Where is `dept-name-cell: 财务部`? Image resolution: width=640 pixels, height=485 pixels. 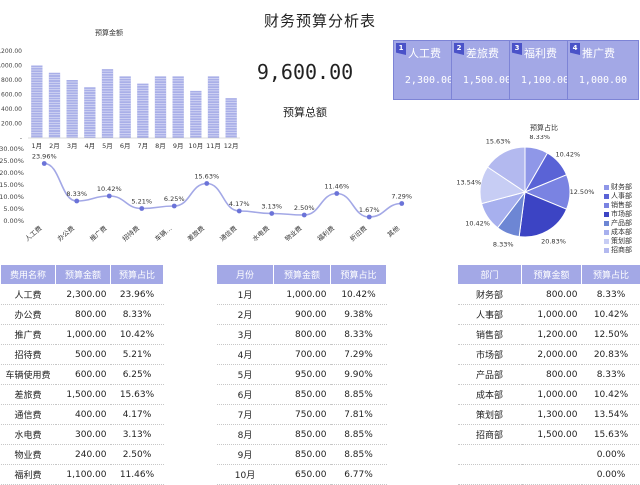 dept-name-cell: 财务部 is located at coordinates (490, 295).